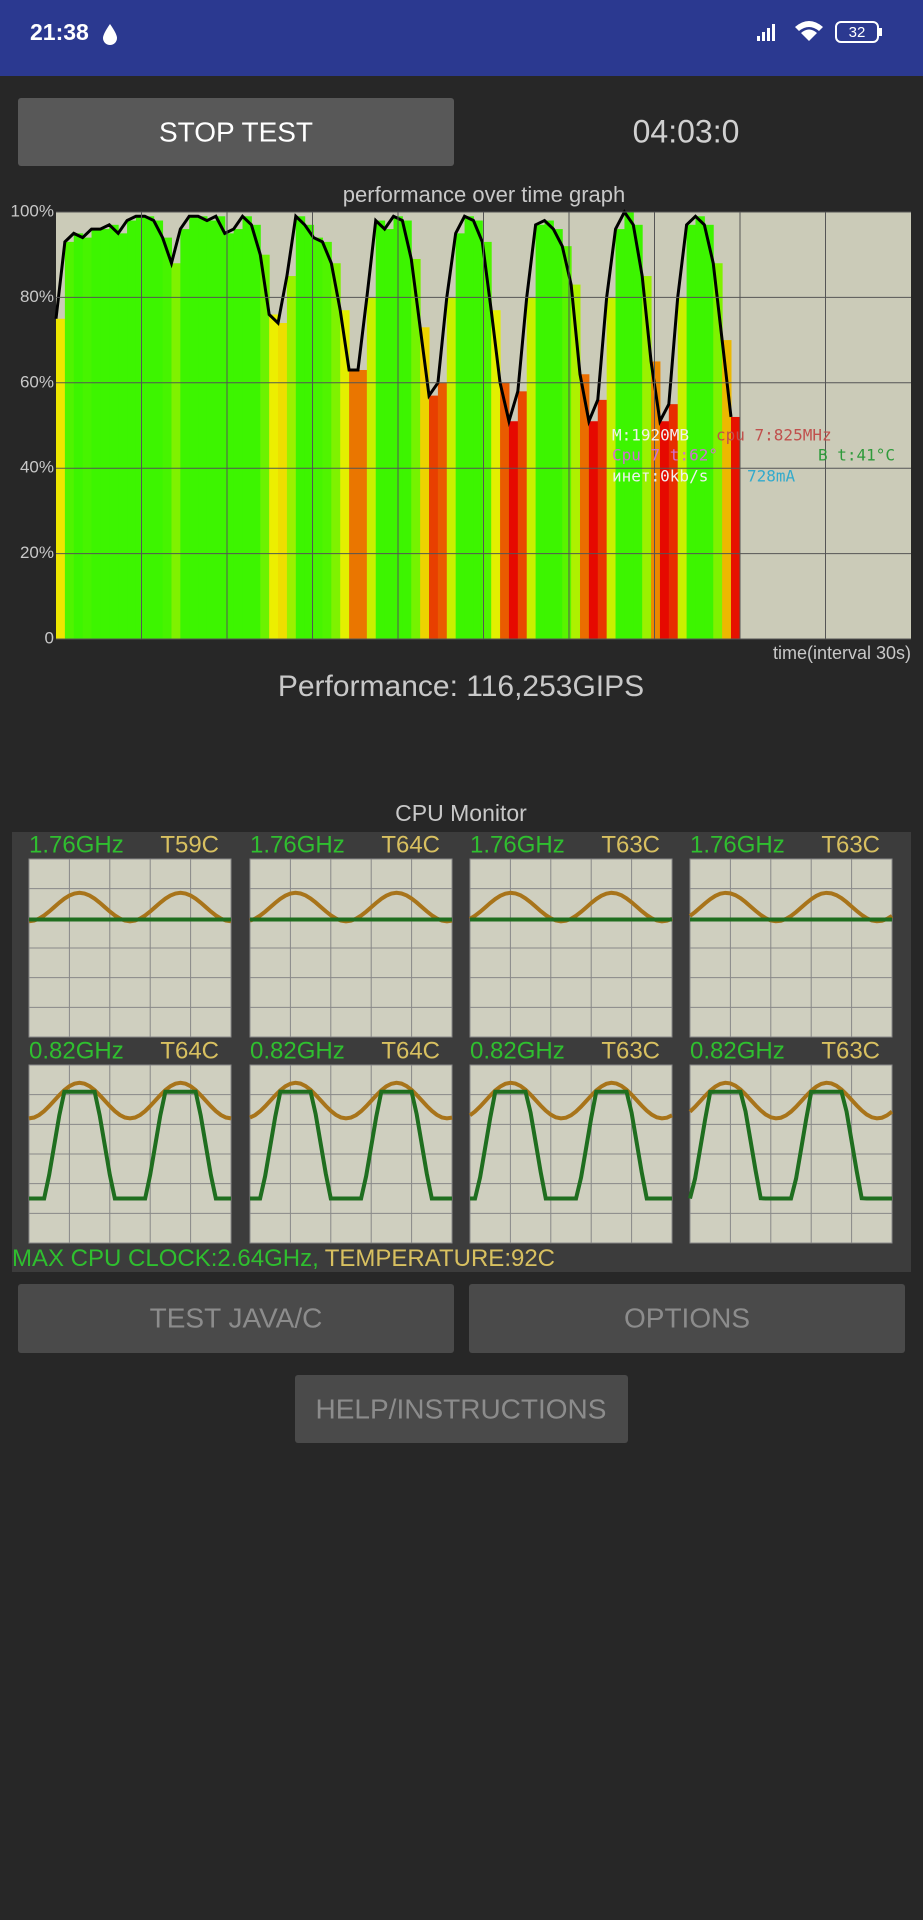 Image resolution: width=923 pixels, height=1920 pixels. What do you see at coordinates (771, 476) in the screenshot?
I see `current: 728mA` at bounding box center [771, 476].